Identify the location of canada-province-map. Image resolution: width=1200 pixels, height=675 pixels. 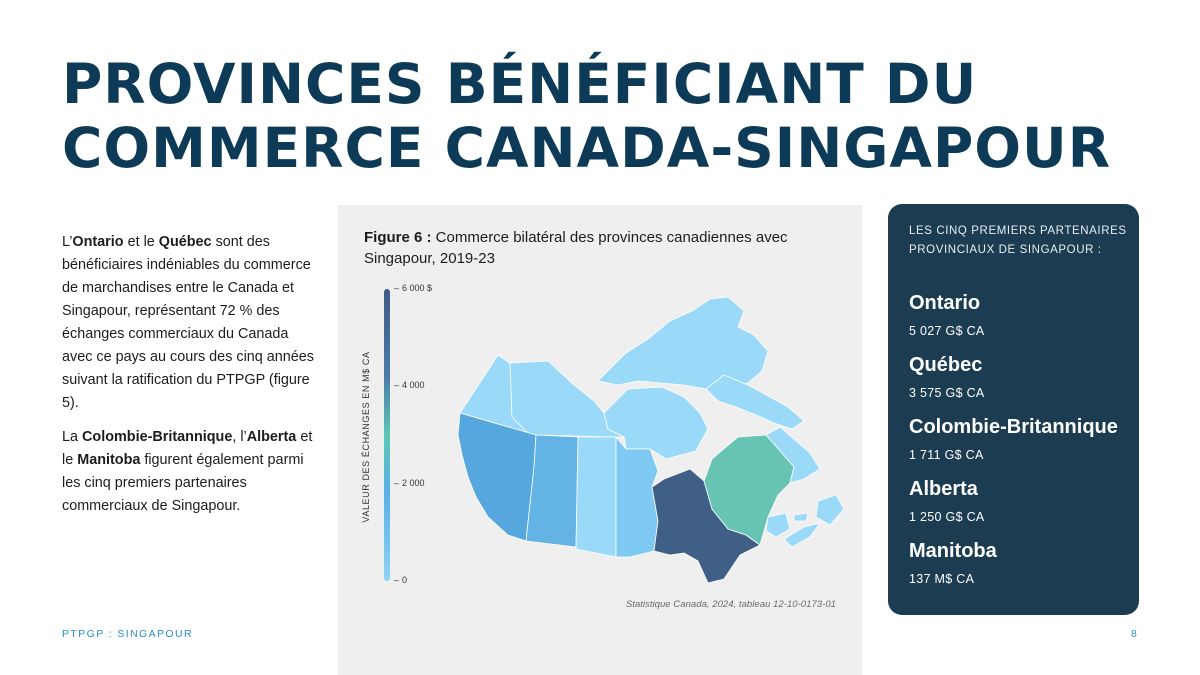
(651, 440).